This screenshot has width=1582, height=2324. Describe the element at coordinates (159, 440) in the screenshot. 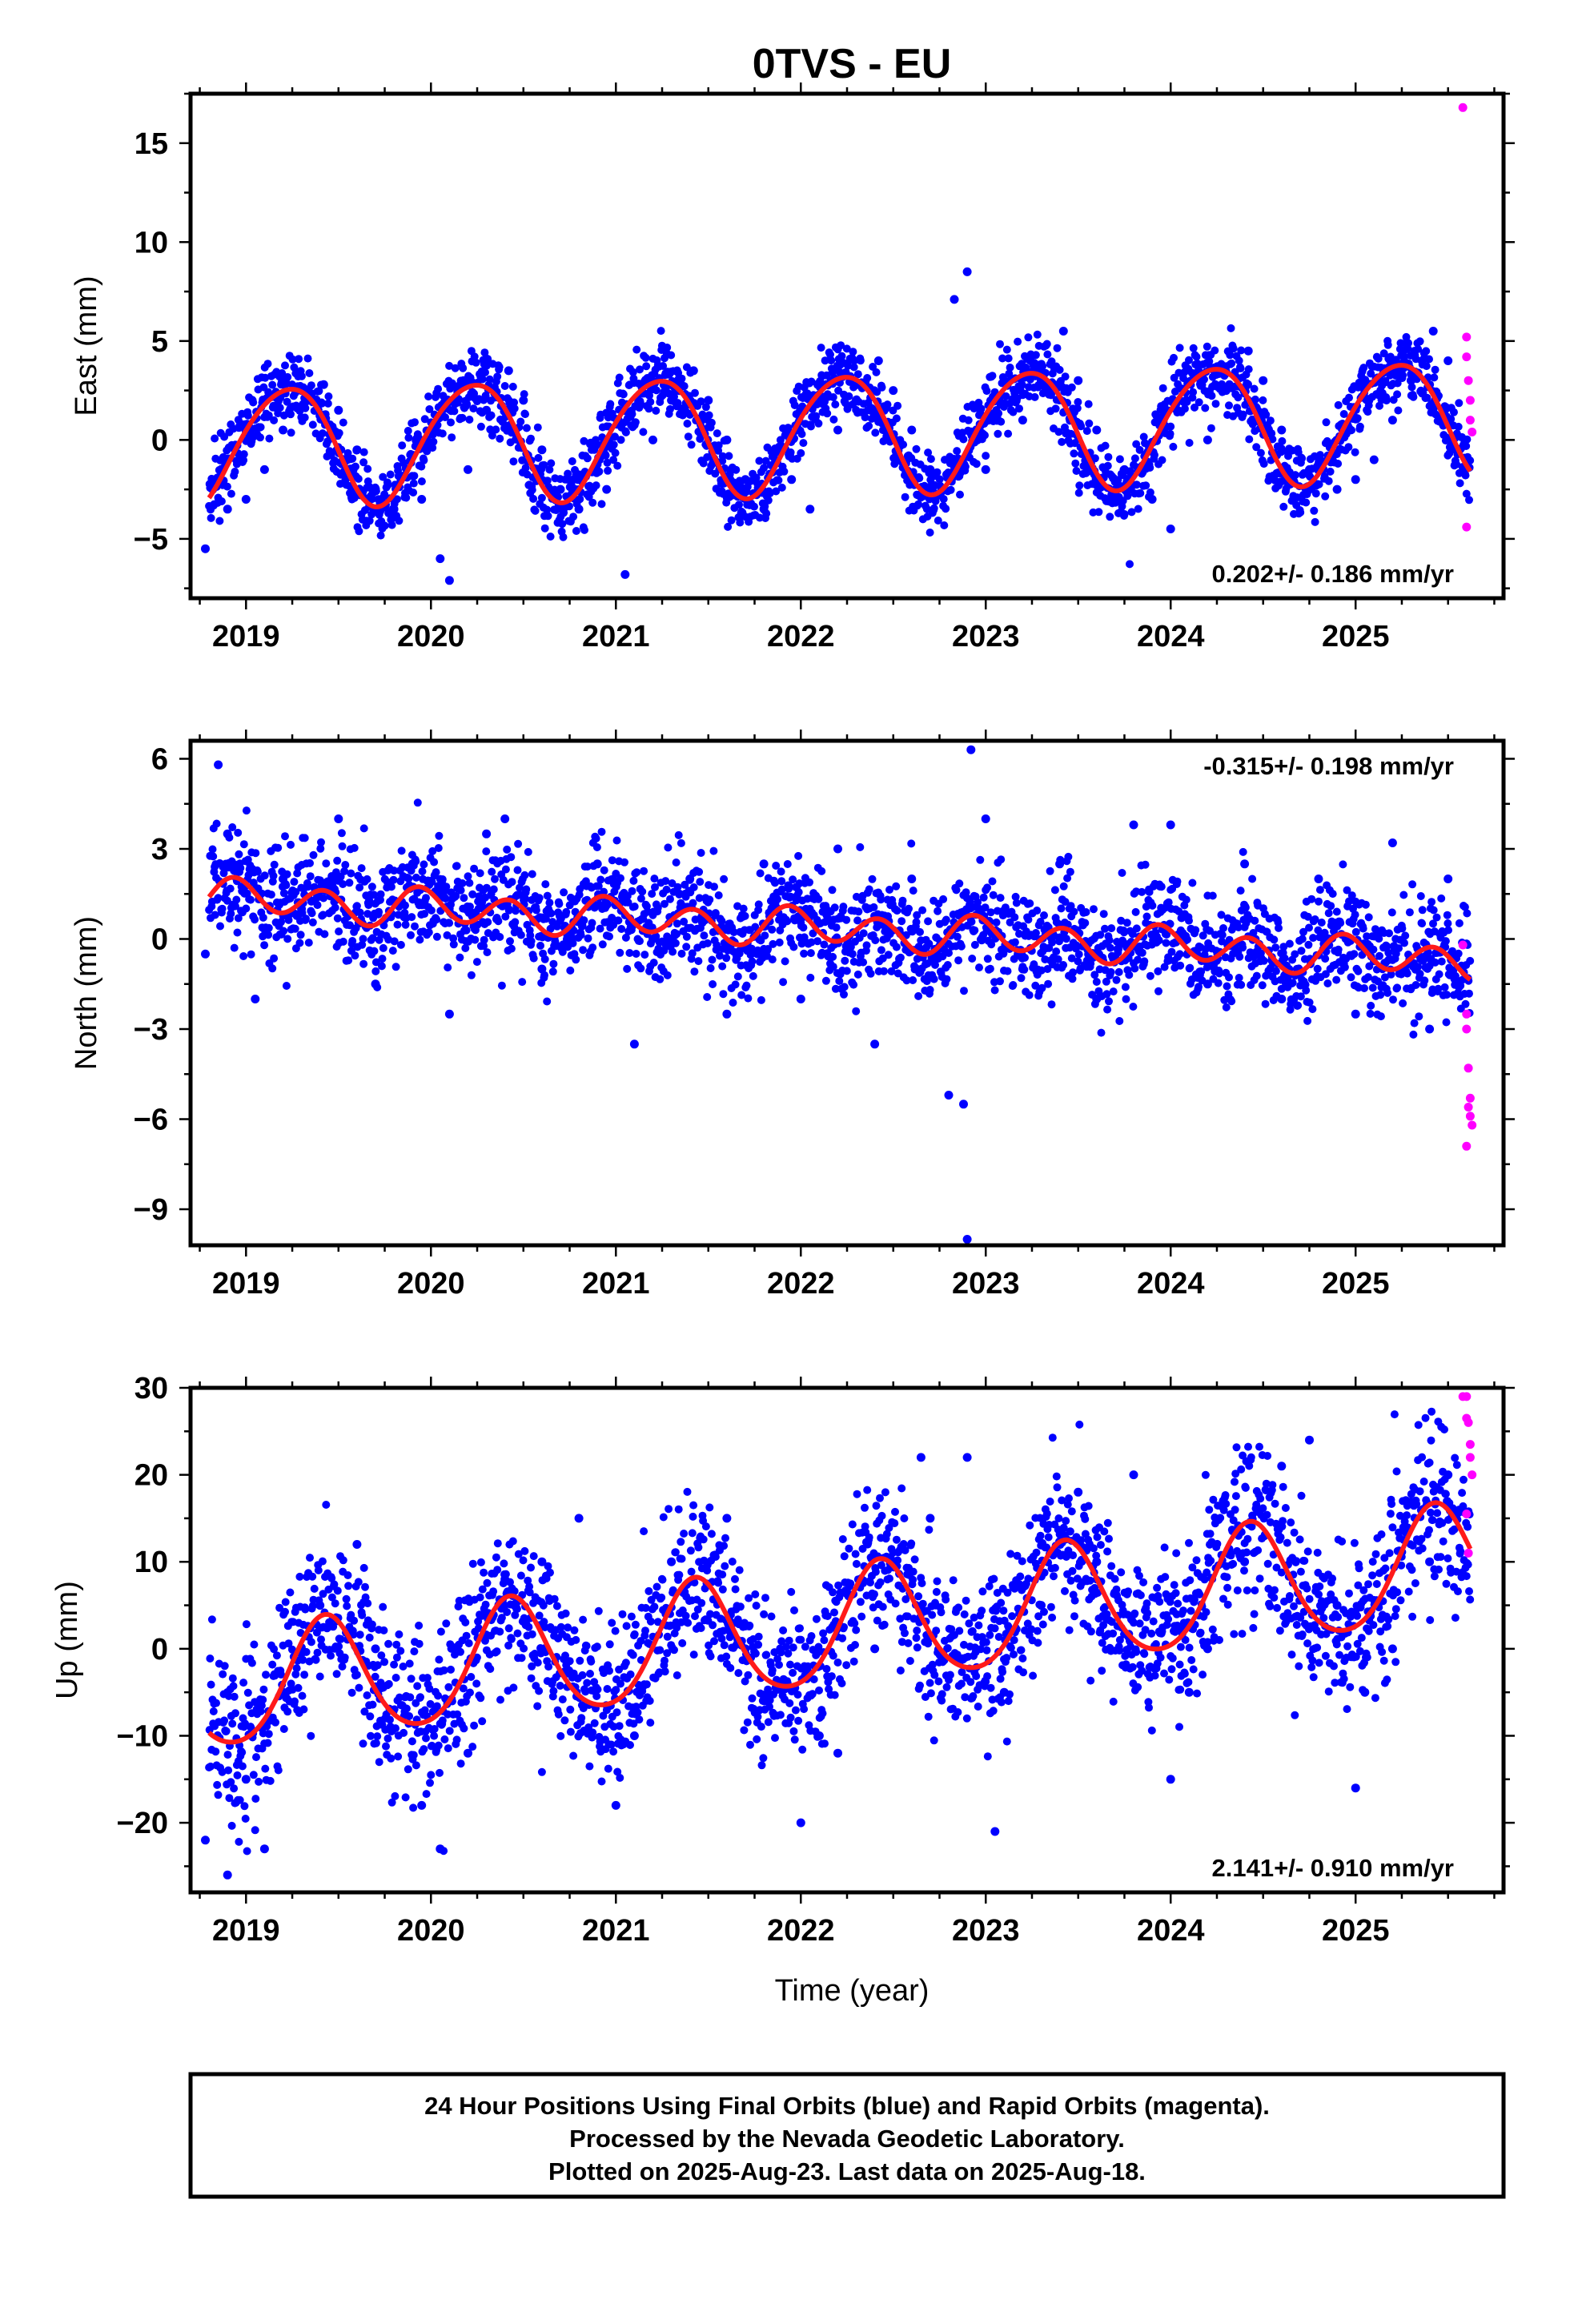

I see `east-y-tick-label: 0` at that location.